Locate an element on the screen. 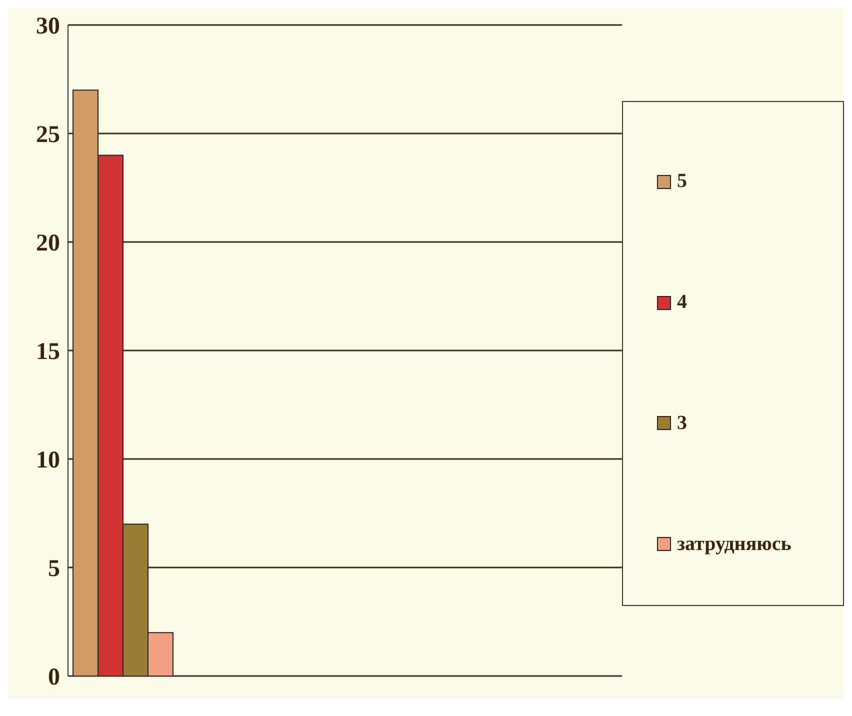  y-tick-label: 5 is located at coordinates (54, 569).